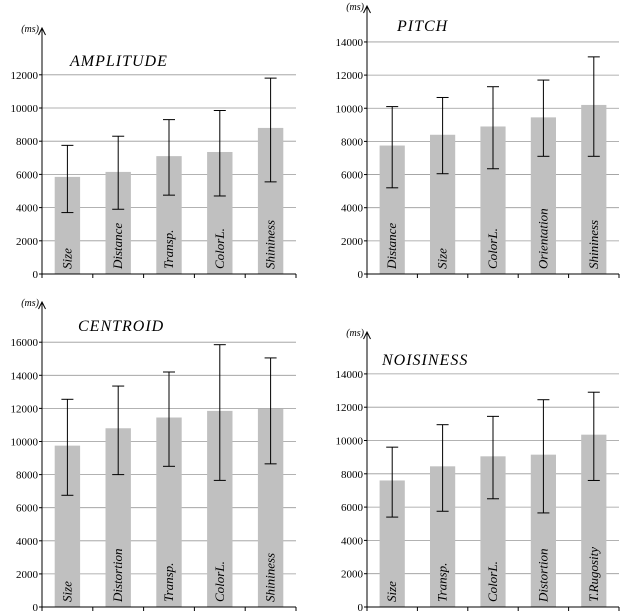 The image size is (623, 615). Describe the element at coordinates (542, 238) in the screenshot. I see `category-label: Orientation` at that location.